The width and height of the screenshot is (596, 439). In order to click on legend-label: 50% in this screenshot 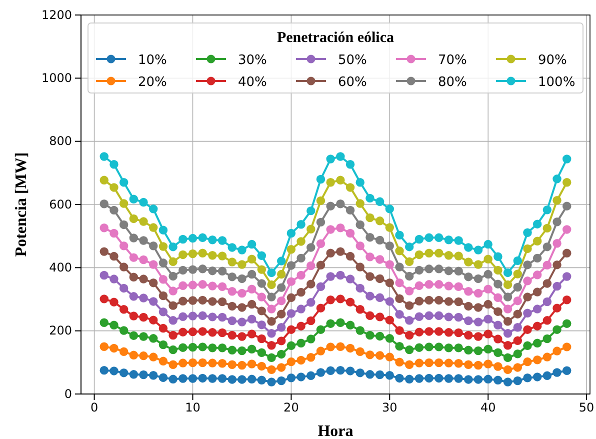, I will do `click(352, 60)`.